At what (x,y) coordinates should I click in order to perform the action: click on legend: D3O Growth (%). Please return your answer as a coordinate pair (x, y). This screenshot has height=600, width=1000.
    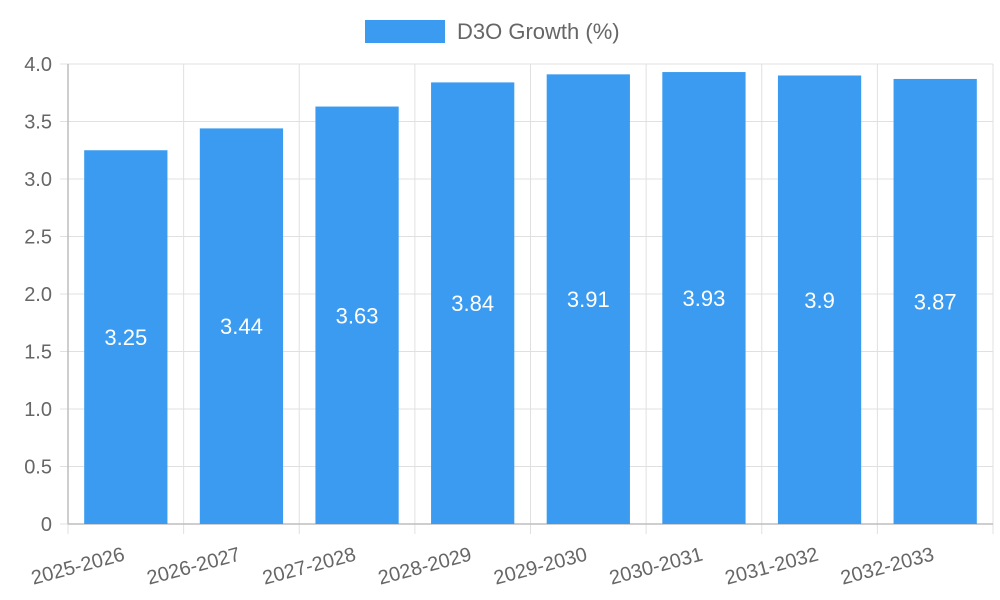
    Looking at the image, I should click on (492, 31).